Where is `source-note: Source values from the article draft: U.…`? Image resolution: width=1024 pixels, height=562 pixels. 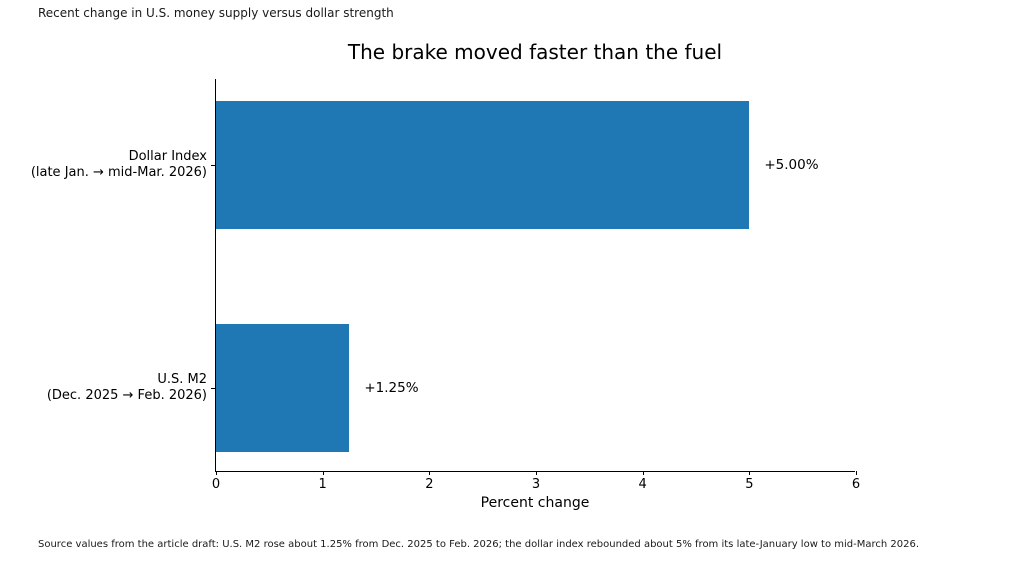
source-note: Source values from the article draft: U.… is located at coordinates (479, 544).